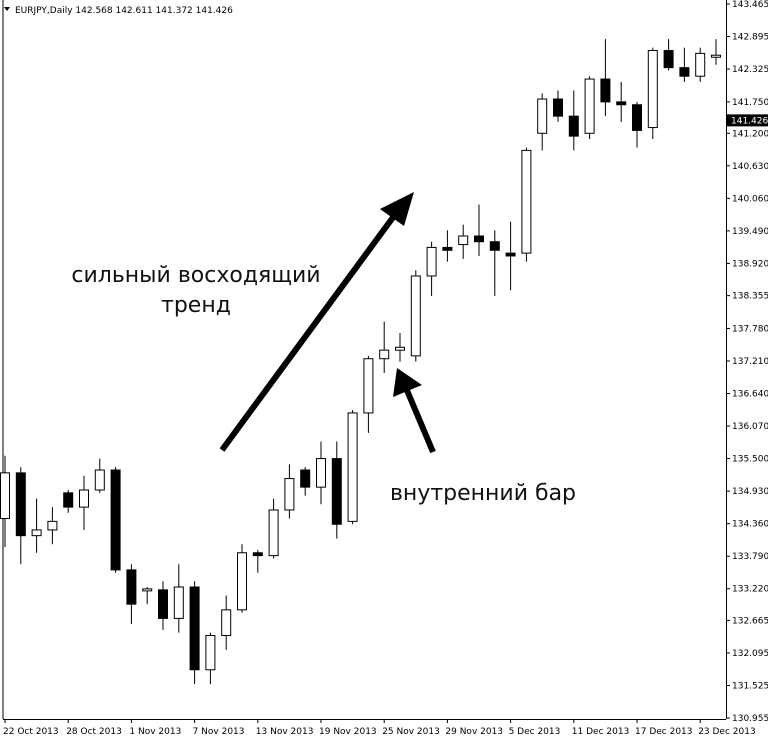 Image resolution: width=768 pixels, height=739 pixels. What do you see at coordinates (750, 70) in the screenshot?
I see `y-tick-label: 142.325` at bounding box center [750, 70].